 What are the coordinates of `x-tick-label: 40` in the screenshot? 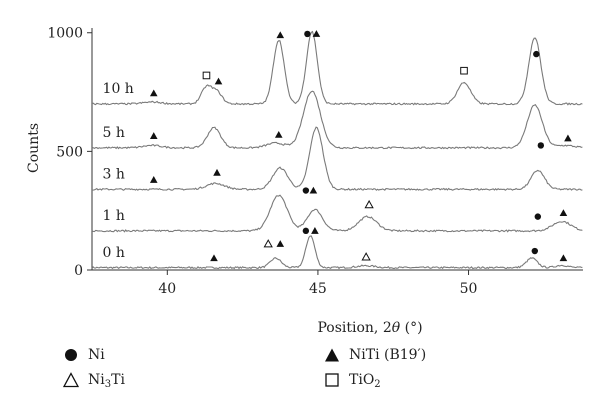 It's located at (167, 289).